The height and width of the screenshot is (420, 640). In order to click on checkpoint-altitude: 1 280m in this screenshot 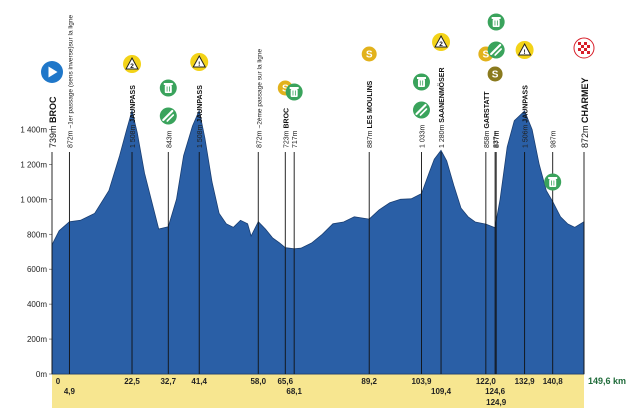, I will do `click(442, 135)`.